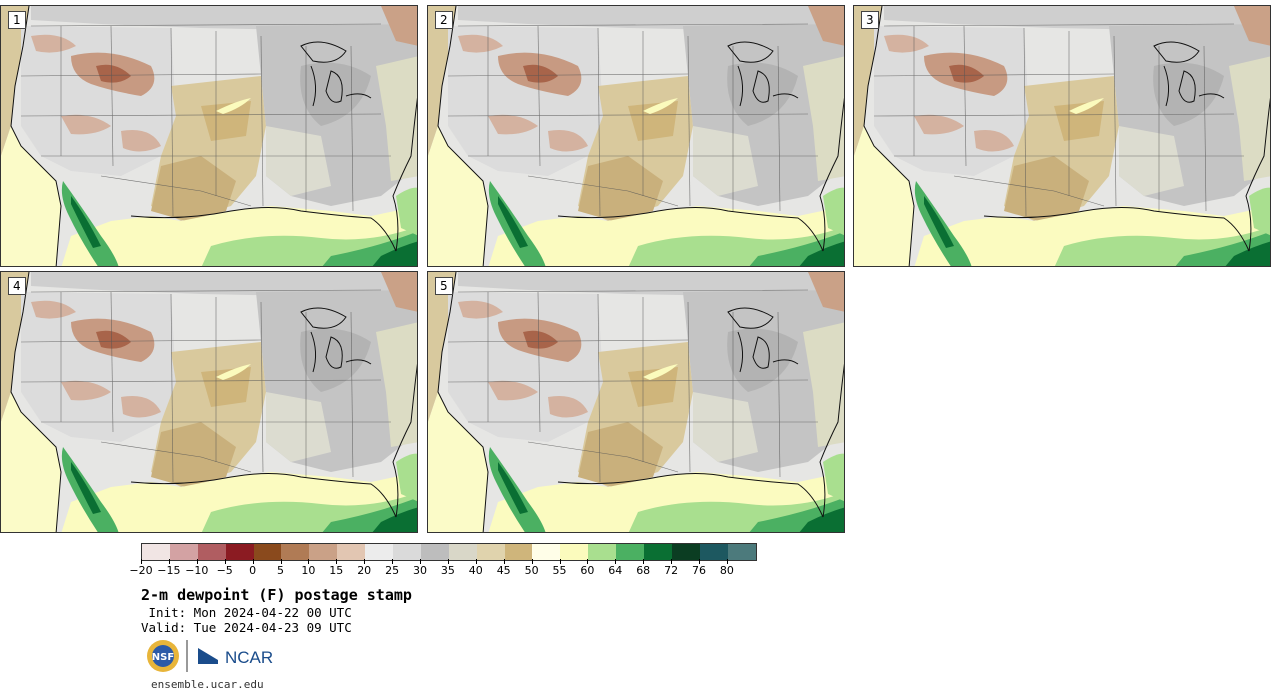 This screenshot has height=696, width=1280. I want to click on map-panel-2: 2, so click(636, 136).